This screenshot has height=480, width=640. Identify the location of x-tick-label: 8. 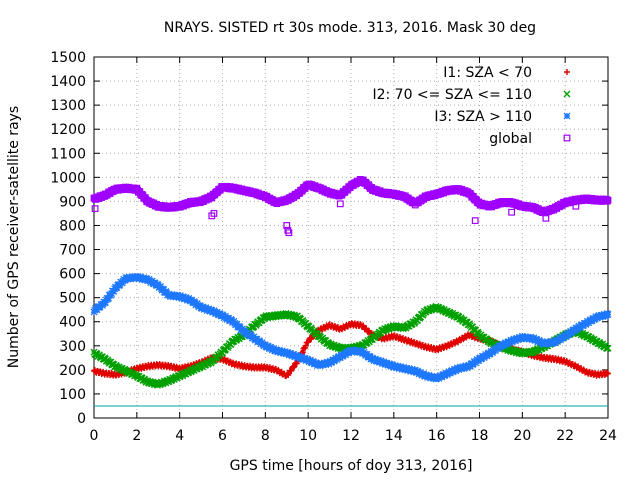
(265, 436).